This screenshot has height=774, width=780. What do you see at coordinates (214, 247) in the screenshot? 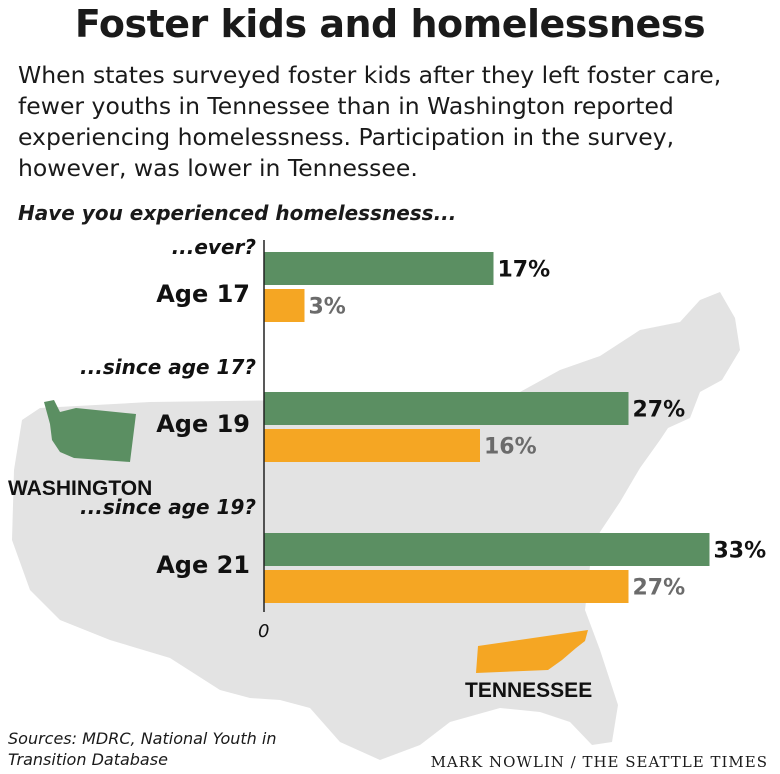
I see `sub-question-label: ...ever?` at bounding box center [214, 247].